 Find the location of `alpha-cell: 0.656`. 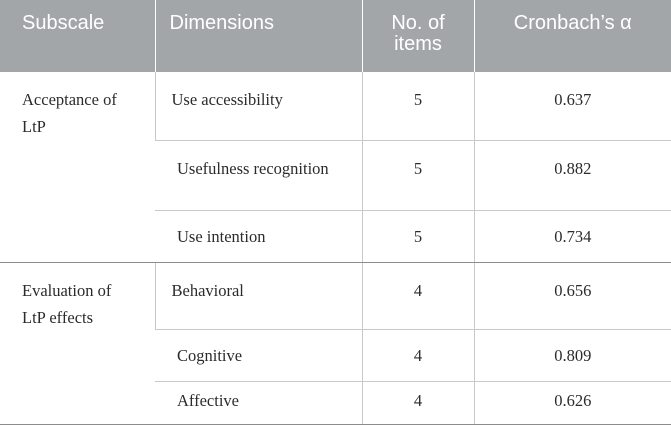

alpha-cell: 0.656 is located at coordinates (572, 296).